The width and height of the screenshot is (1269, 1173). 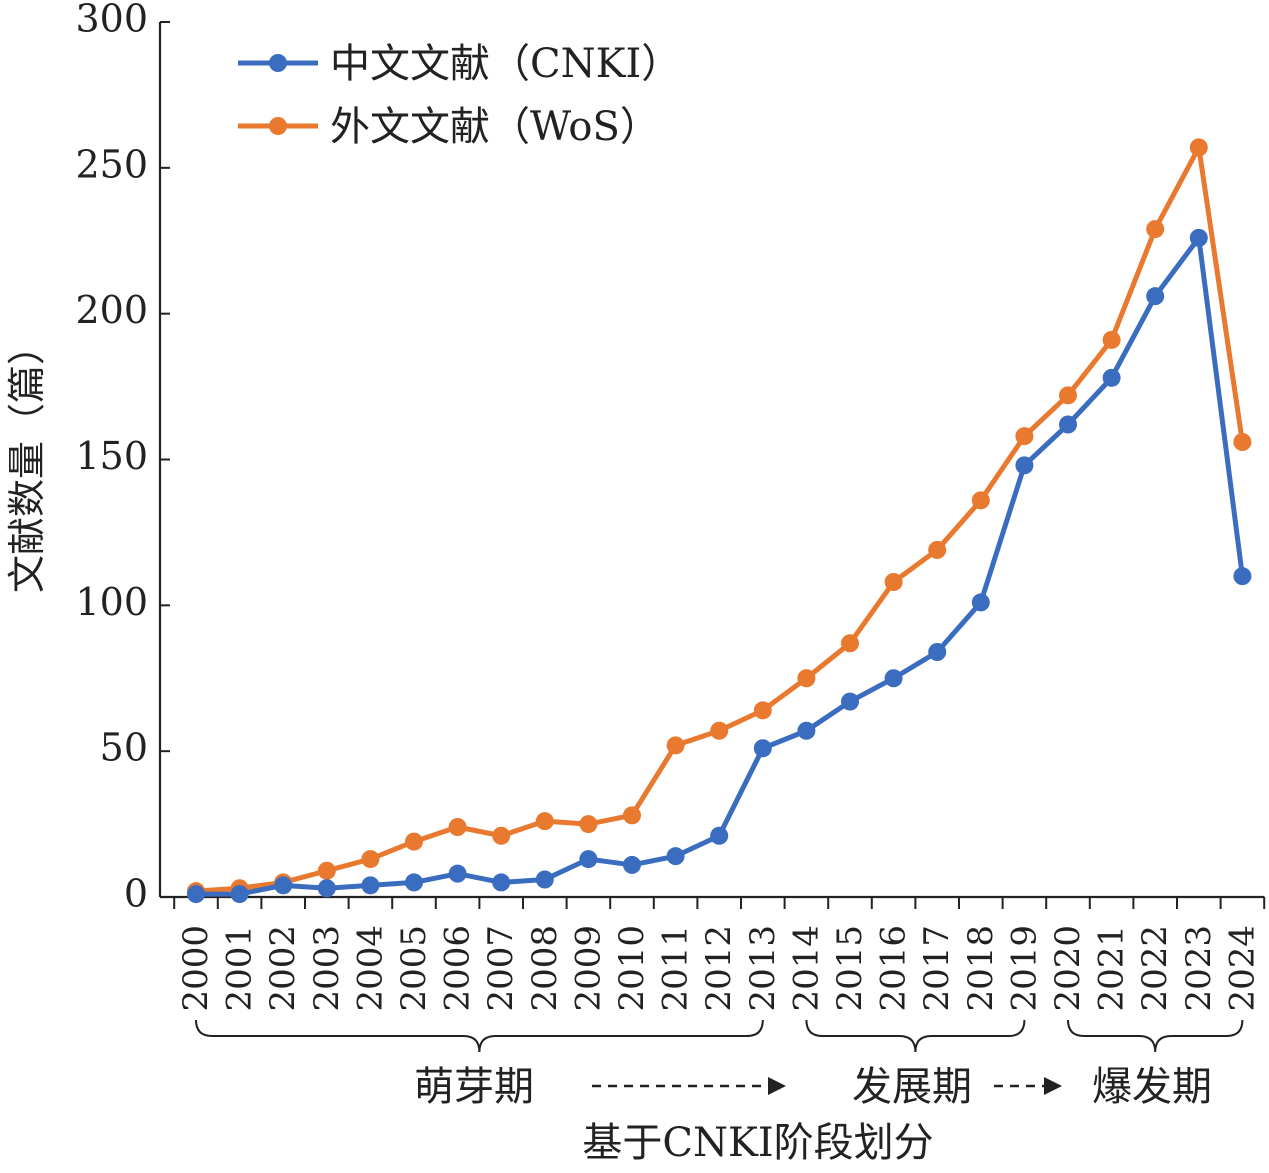 I want to click on x-tick-label: 2002, so click(x=283, y=968).